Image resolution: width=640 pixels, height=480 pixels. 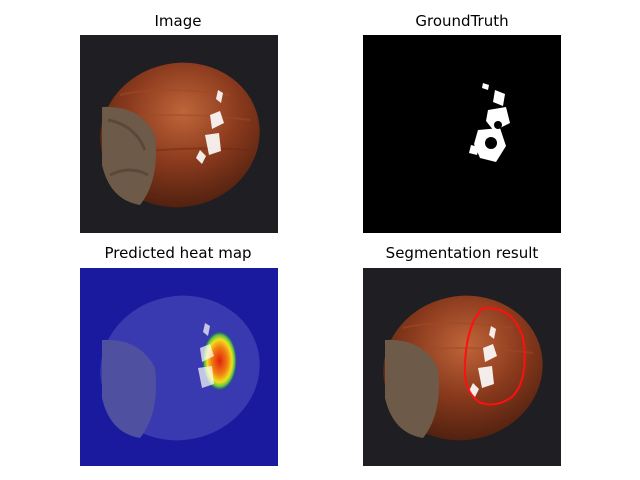 What do you see at coordinates (178, 21) in the screenshot?
I see `title-image: Image` at bounding box center [178, 21].